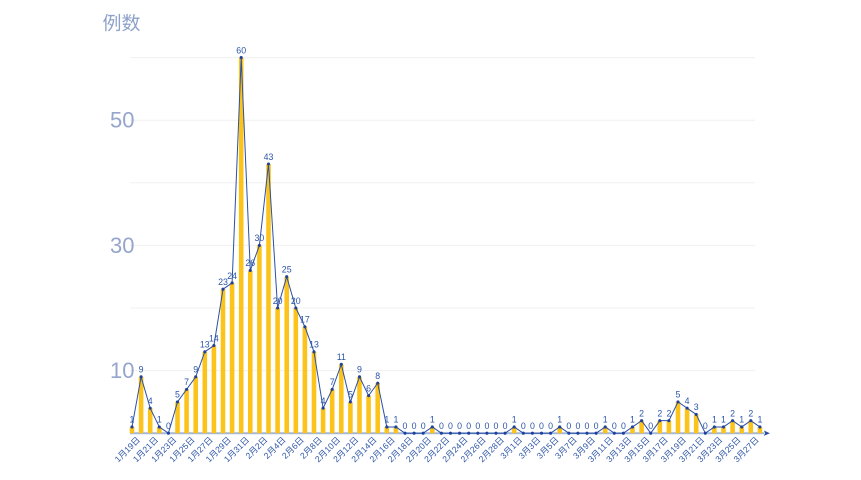  Describe the element at coordinates (341, 357) in the screenshot. I see `svg-text: 11` at that location.